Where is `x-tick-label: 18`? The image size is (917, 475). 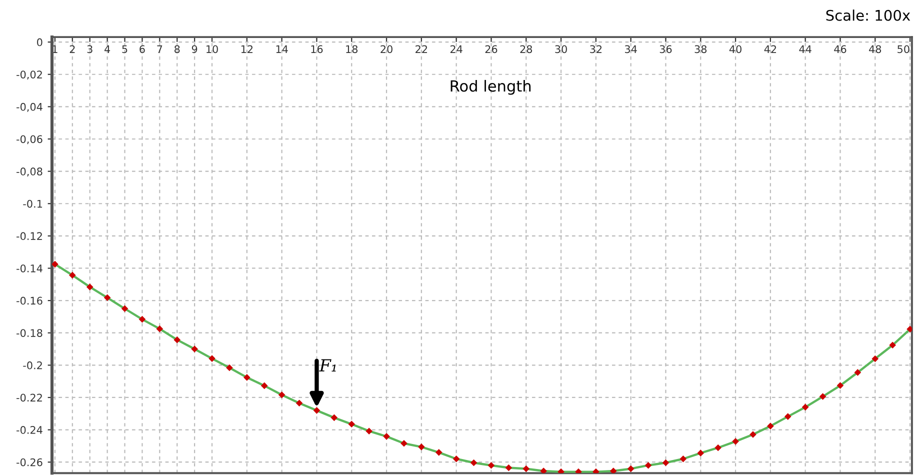
x-tick-label: 18 is located at coordinates (352, 49).